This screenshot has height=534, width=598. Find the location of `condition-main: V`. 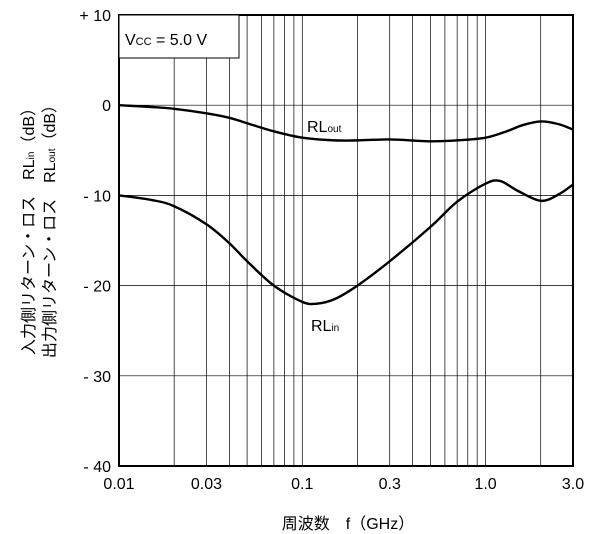

condition-main: V is located at coordinates (130, 40).